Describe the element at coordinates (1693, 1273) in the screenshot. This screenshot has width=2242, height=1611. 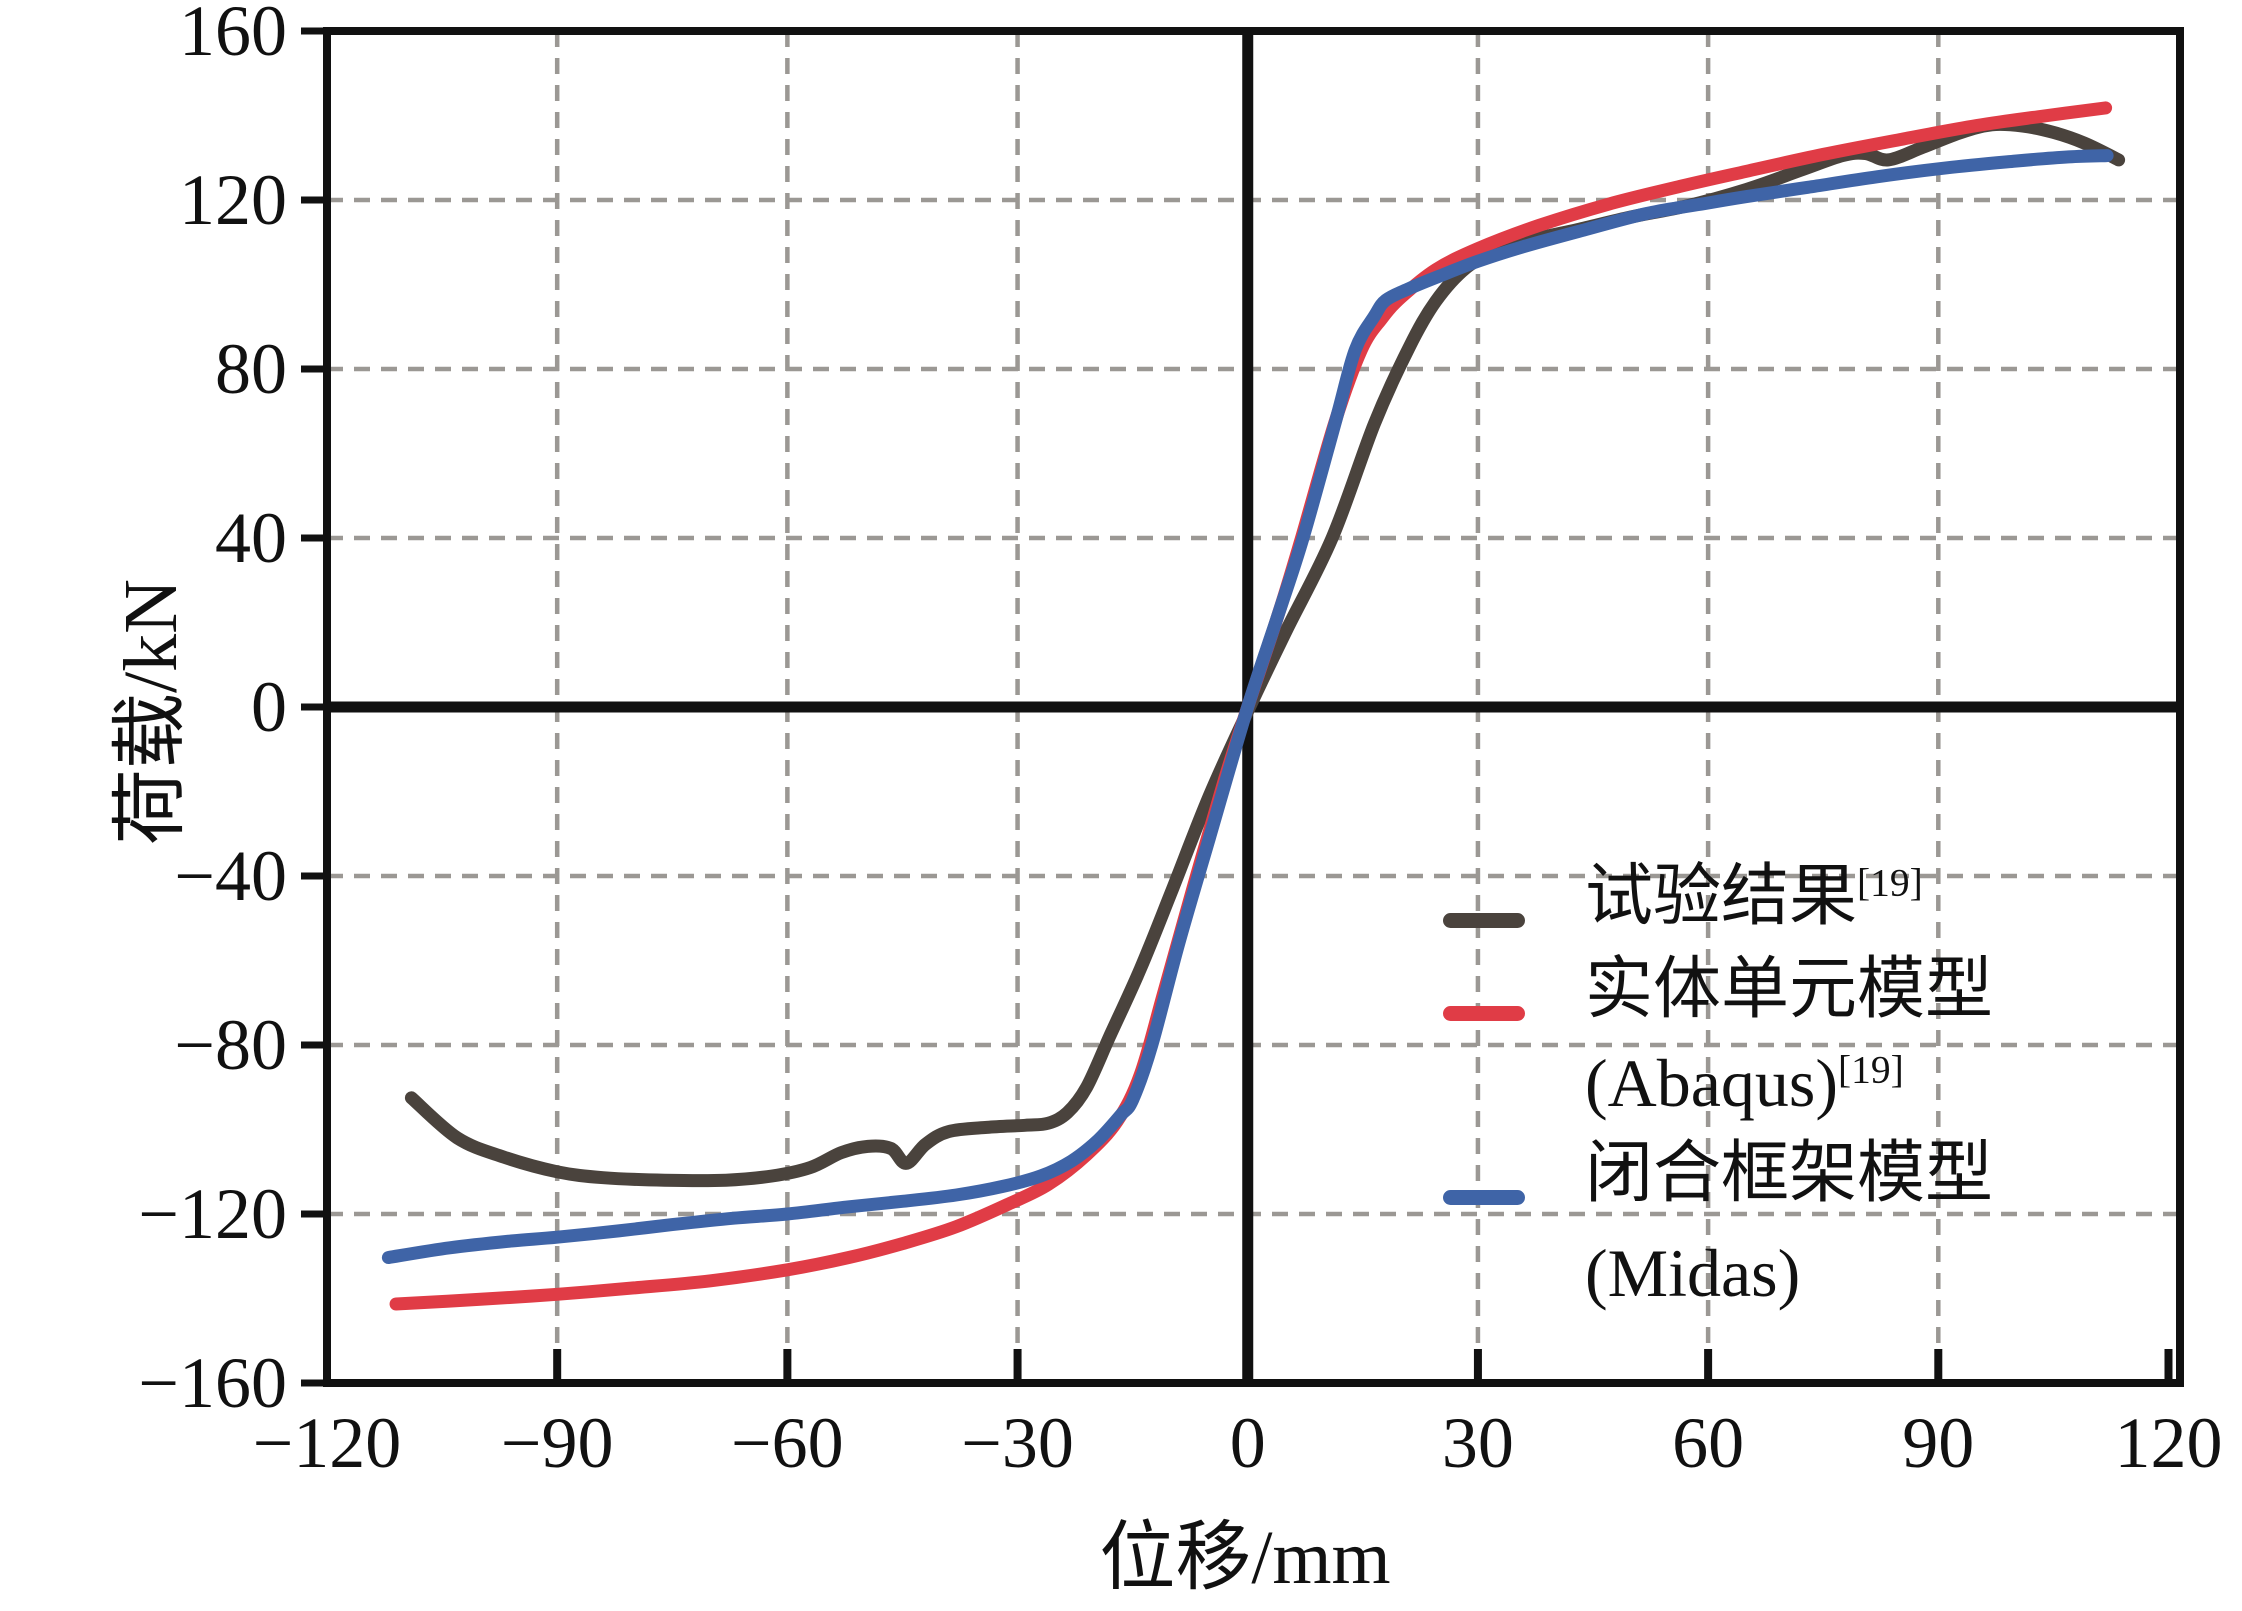
I see `legend-label-midas-line2: (Midas)` at that location.